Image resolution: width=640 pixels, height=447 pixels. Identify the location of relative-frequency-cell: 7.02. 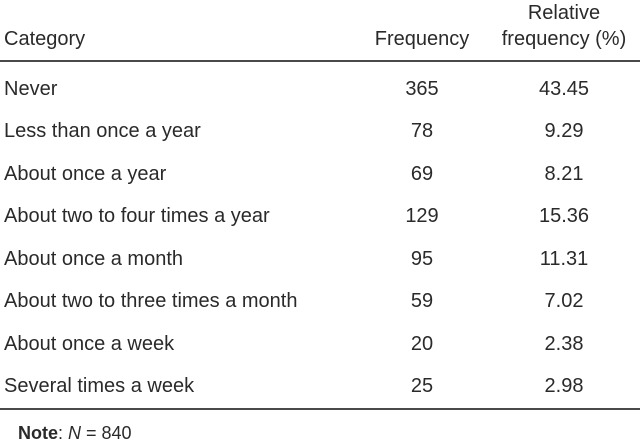
(564, 301).